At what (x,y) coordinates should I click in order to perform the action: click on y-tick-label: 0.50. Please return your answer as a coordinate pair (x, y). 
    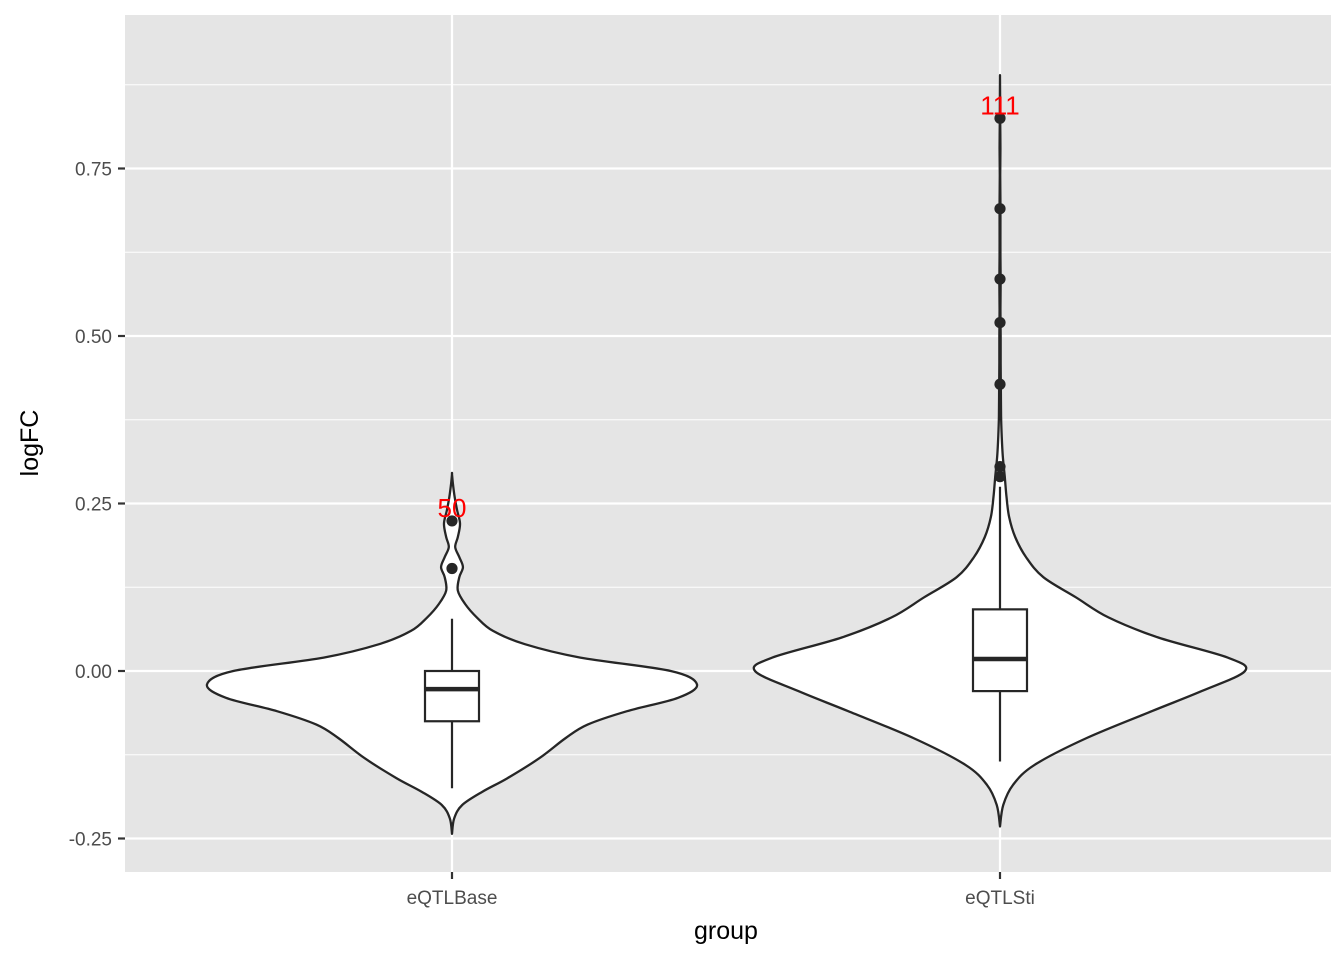
    Looking at the image, I should click on (93, 337).